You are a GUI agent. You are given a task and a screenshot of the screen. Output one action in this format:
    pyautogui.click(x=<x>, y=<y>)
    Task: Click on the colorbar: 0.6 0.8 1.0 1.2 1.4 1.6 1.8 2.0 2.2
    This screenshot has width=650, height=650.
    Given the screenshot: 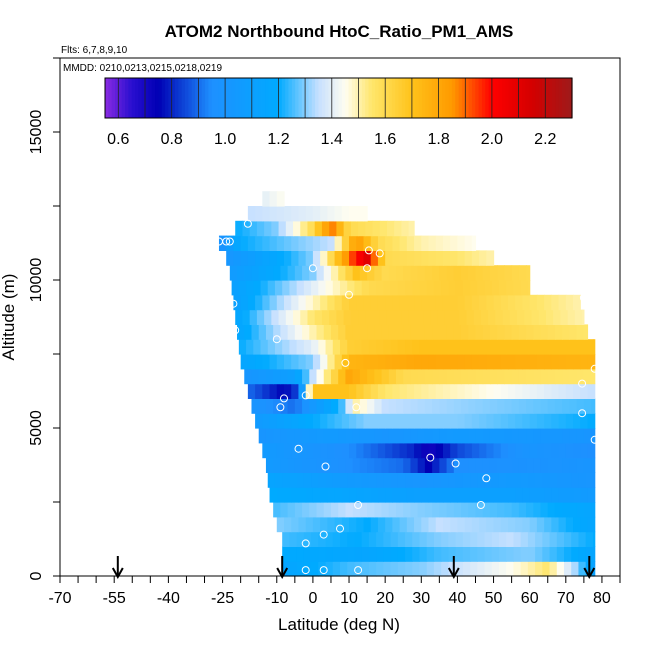 What is the action you would take?
    pyautogui.click(x=338, y=112)
    